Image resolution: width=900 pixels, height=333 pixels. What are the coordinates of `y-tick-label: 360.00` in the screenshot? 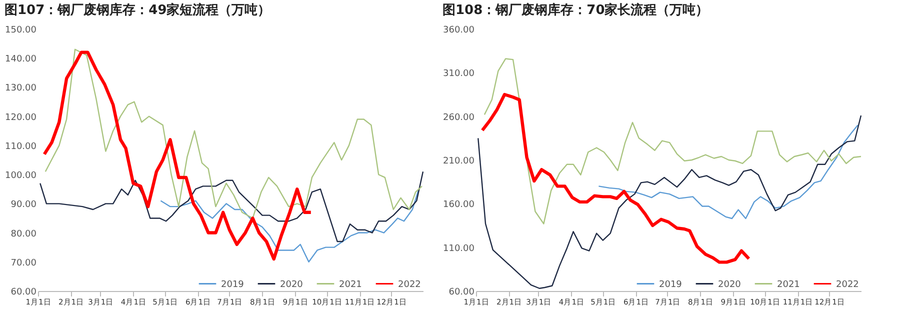 It's located at (459, 31).